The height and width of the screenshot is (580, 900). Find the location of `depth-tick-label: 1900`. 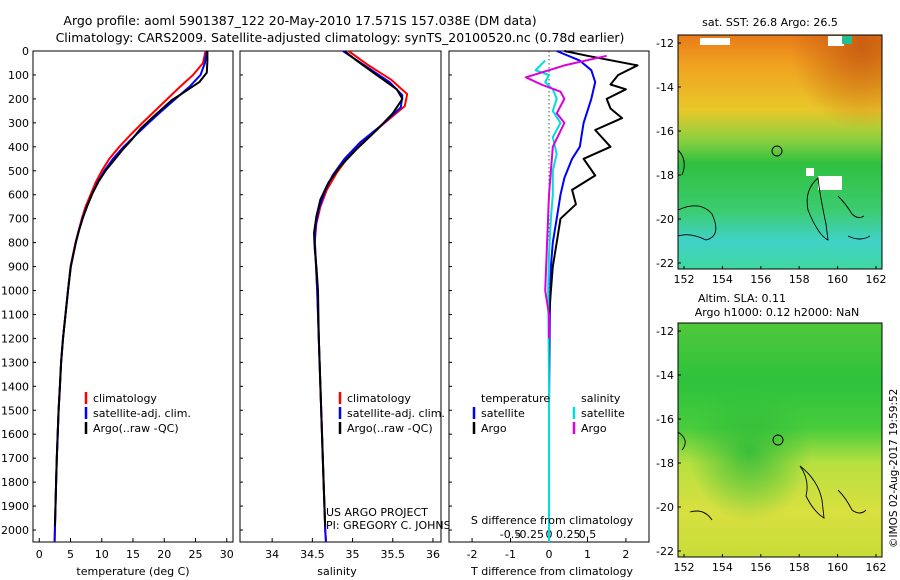

depth-tick-label: 1900 is located at coordinates (15, 506).